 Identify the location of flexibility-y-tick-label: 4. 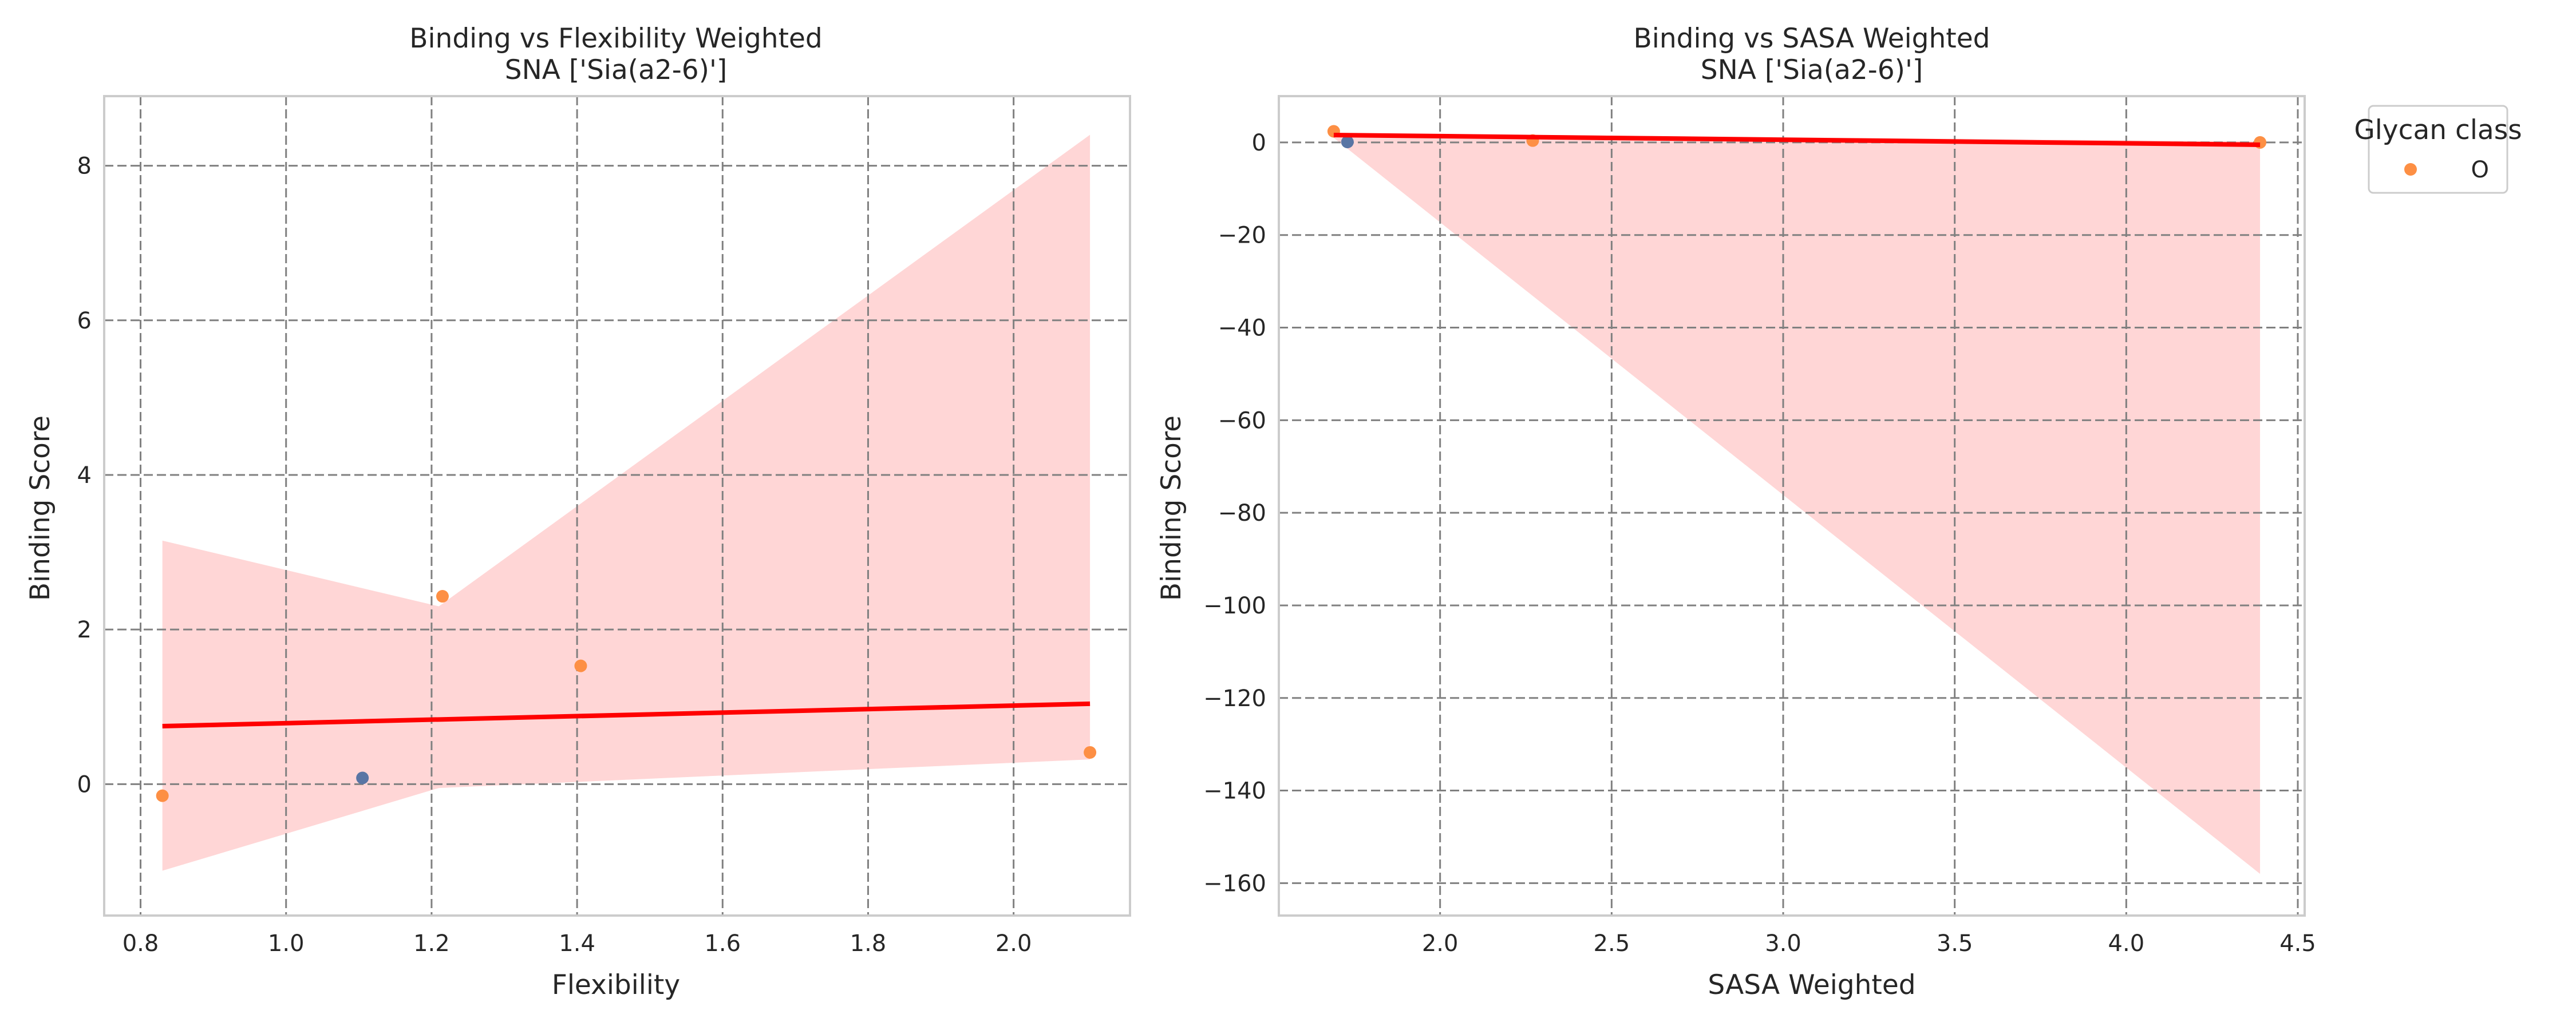
(84, 475).